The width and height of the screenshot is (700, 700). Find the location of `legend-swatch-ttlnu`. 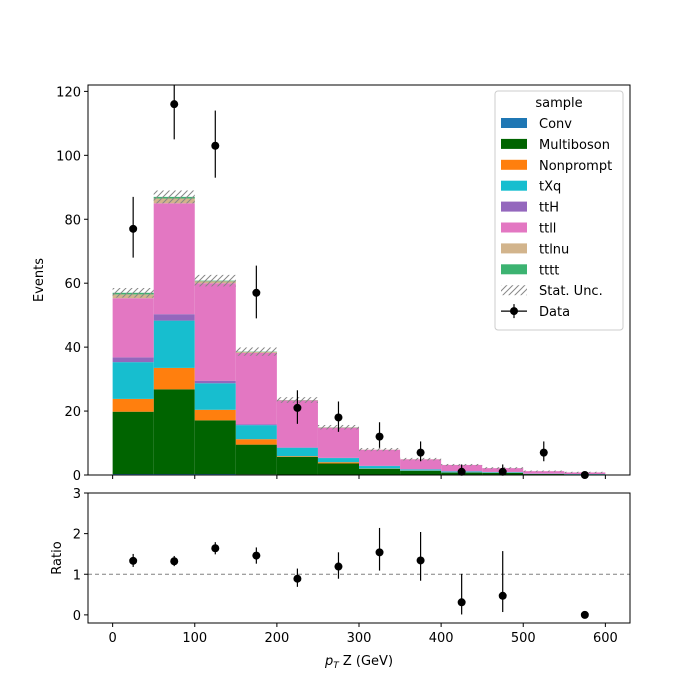

legend-swatch-ttlnu is located at coordinates (514, 248).